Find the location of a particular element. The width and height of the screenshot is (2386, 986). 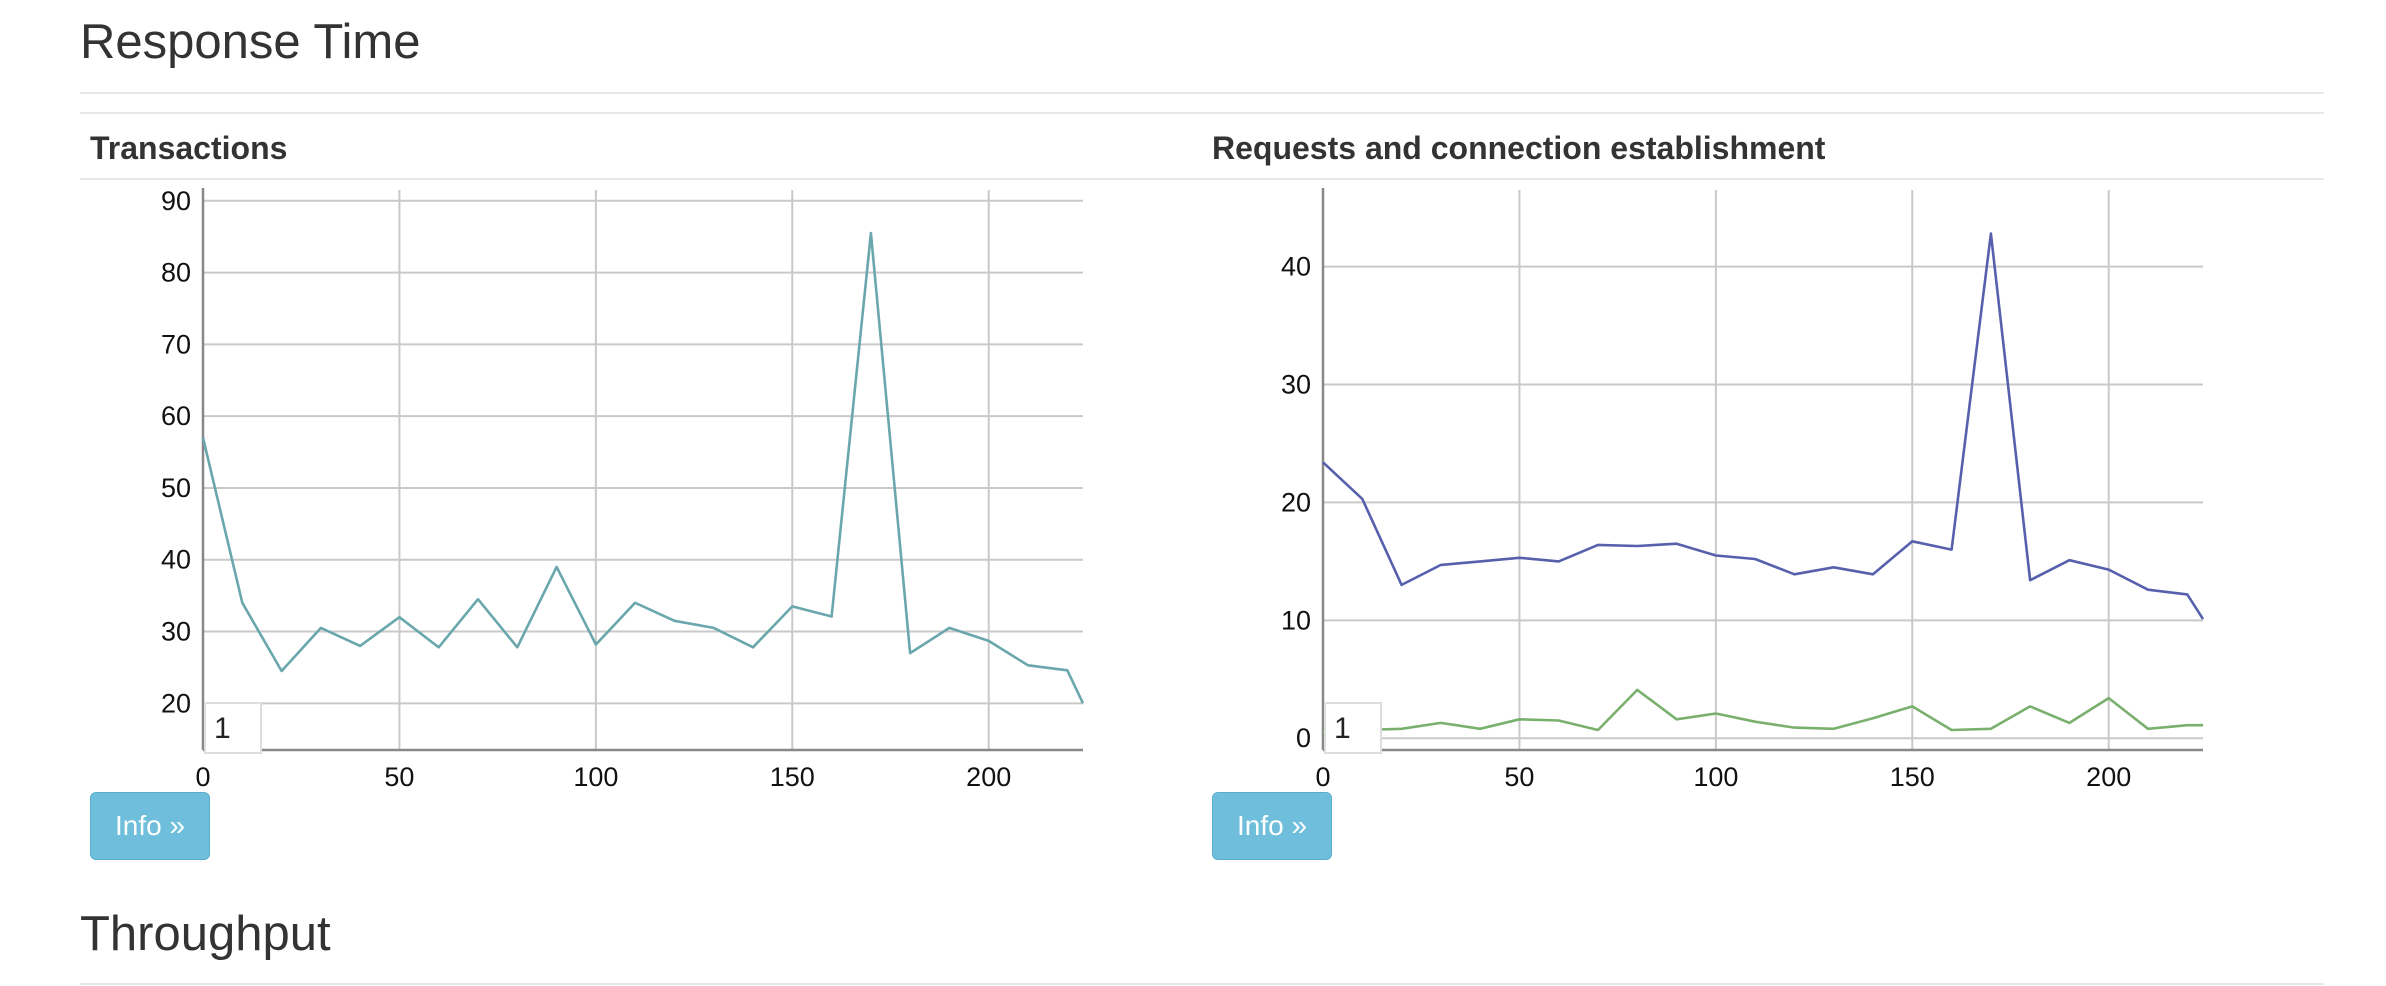

y-tick-label: 80 is located at coordinates (176, 273).